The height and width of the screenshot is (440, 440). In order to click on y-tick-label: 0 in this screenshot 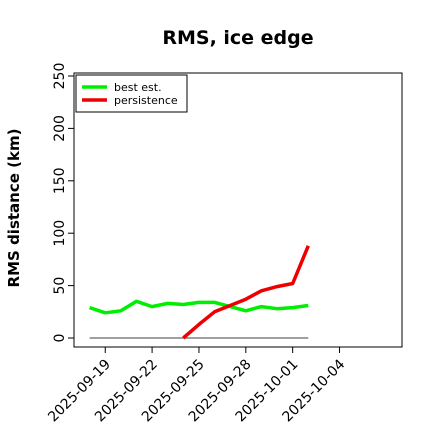, I will do `click(60, 338)`.